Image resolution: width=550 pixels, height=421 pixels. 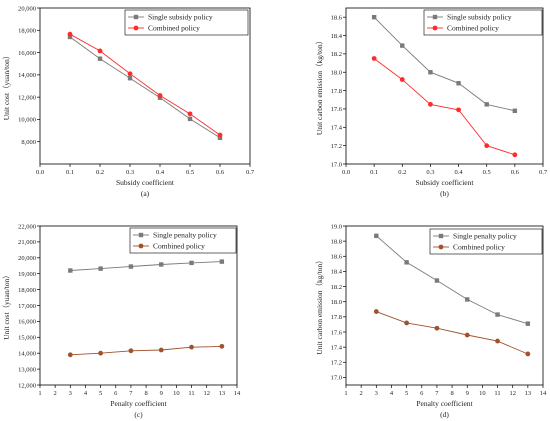 What do you see at coordinates (336, 146) in the screenshot?
I see `y-tick-label: 17.2` at bounding box center [336, 146].